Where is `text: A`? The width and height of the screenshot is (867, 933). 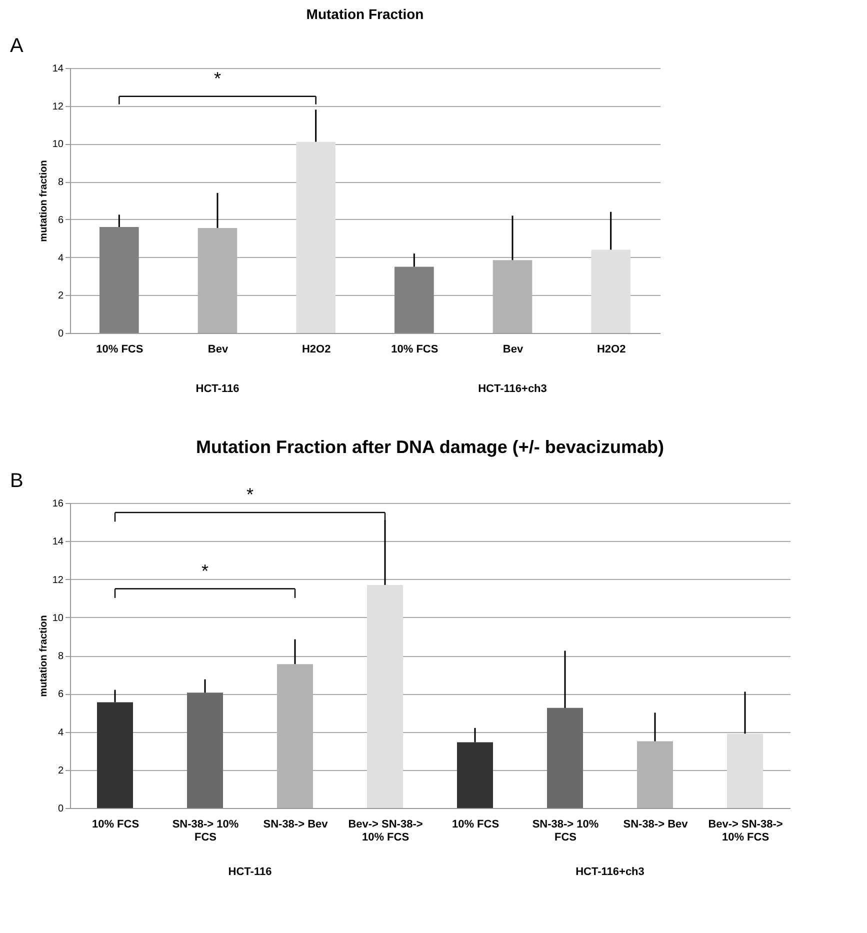
text: A is located at coordinates (17, 46).